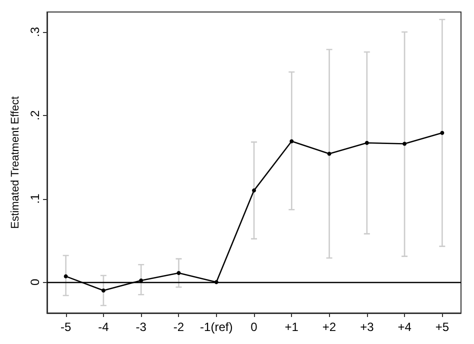  Describe the element at coordinates (291, 327) in the screenshot. I see `x-tick-label: +1` at that location.